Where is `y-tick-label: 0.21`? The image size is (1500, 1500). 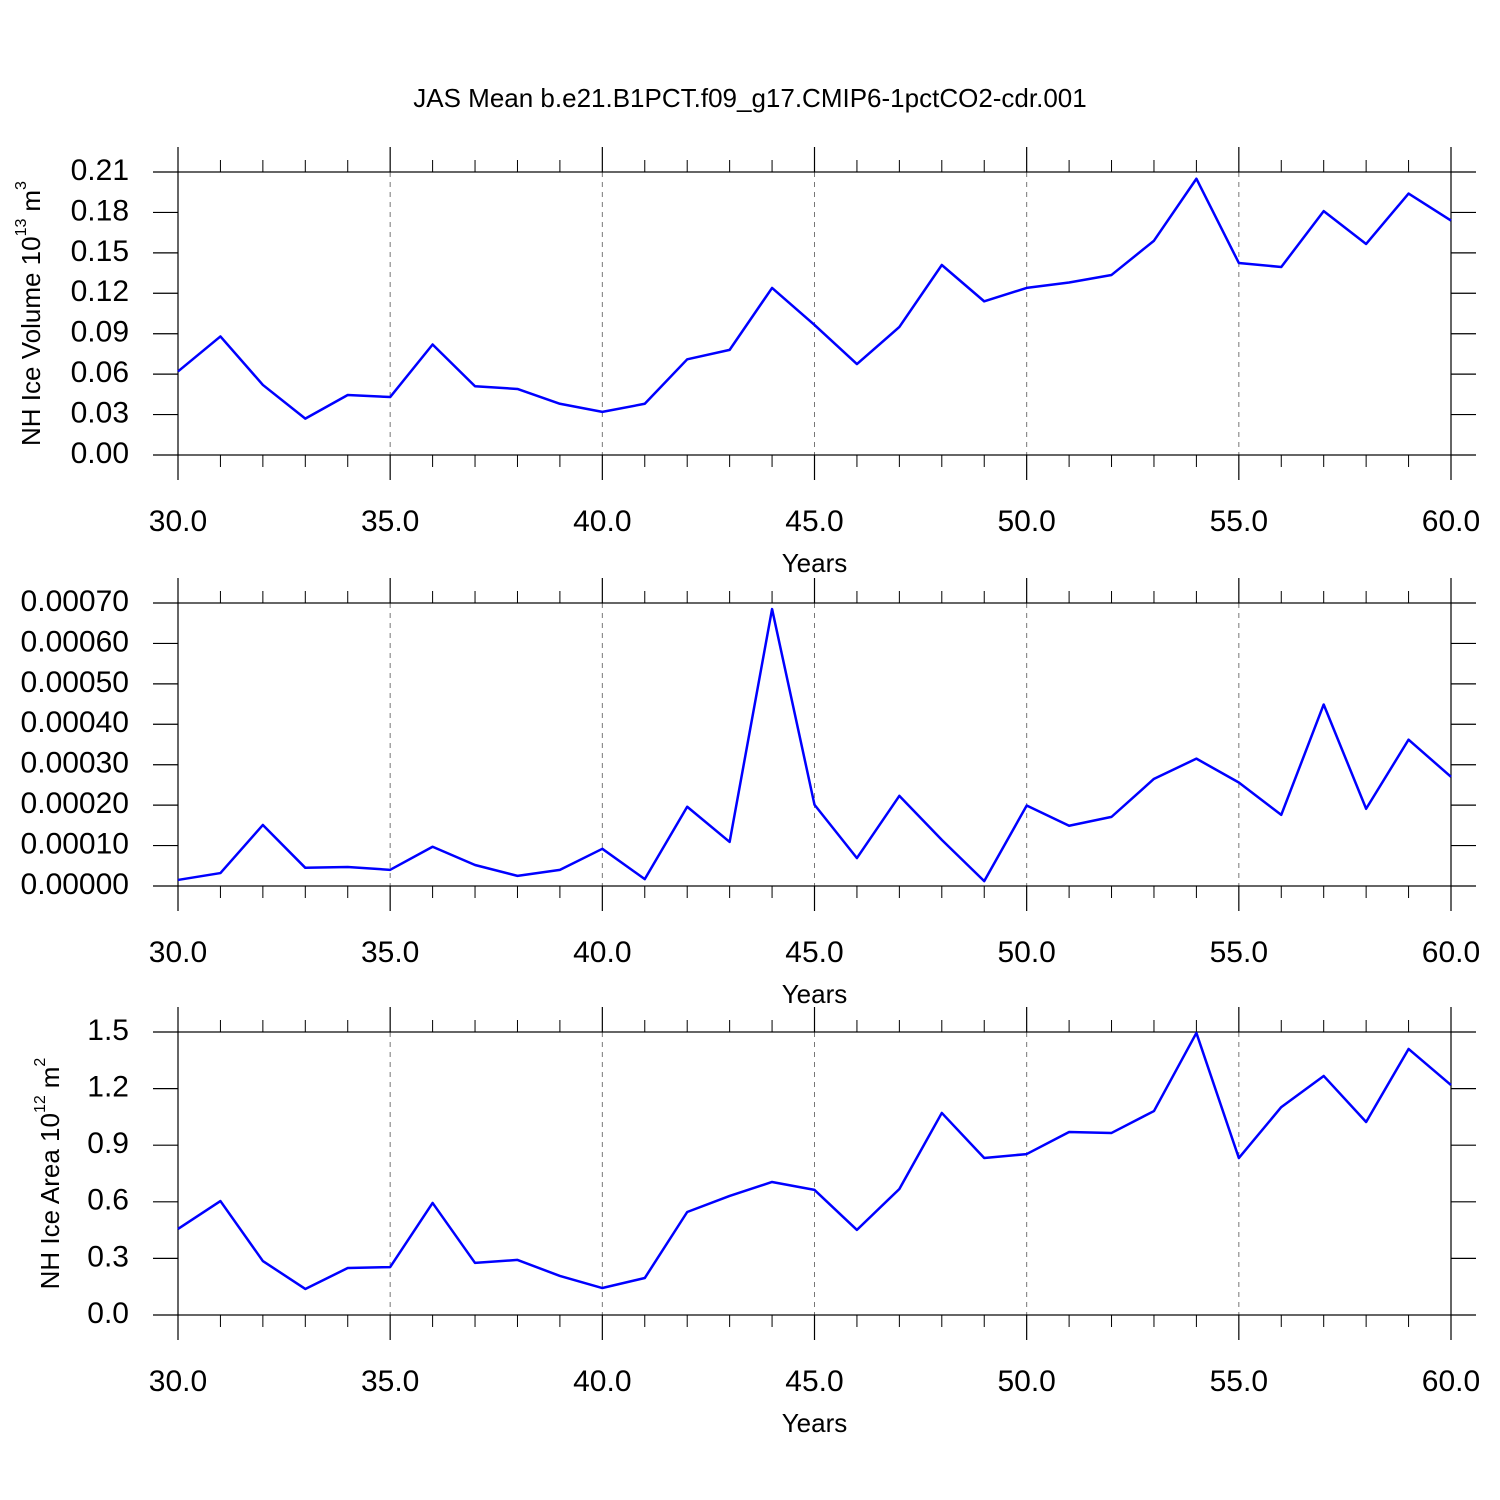
y-tick-label: 0.21 is located at coordinates (100, 170).